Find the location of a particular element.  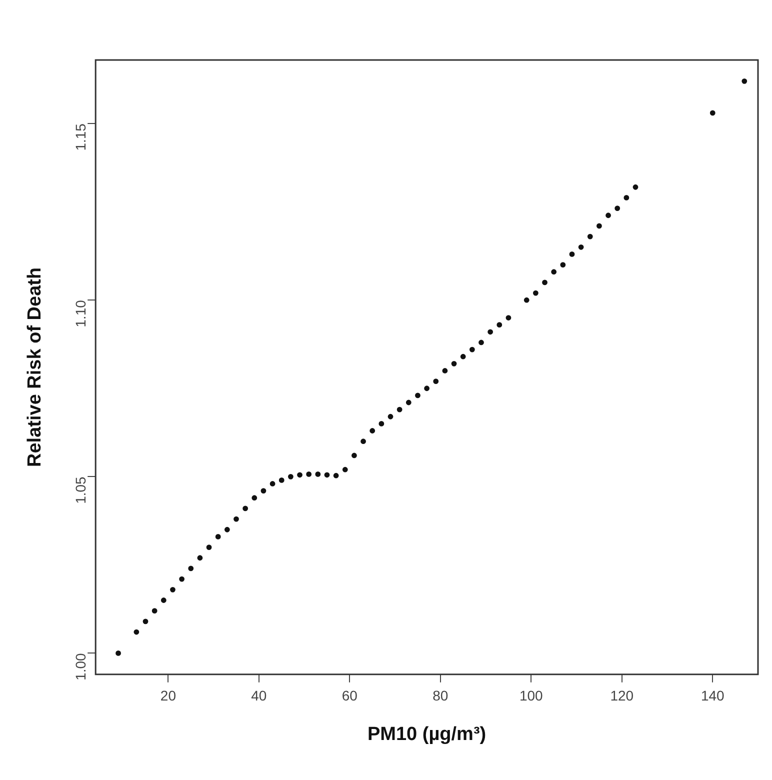

y-tick-label: 1.00 is located at coordinates (80, 666).